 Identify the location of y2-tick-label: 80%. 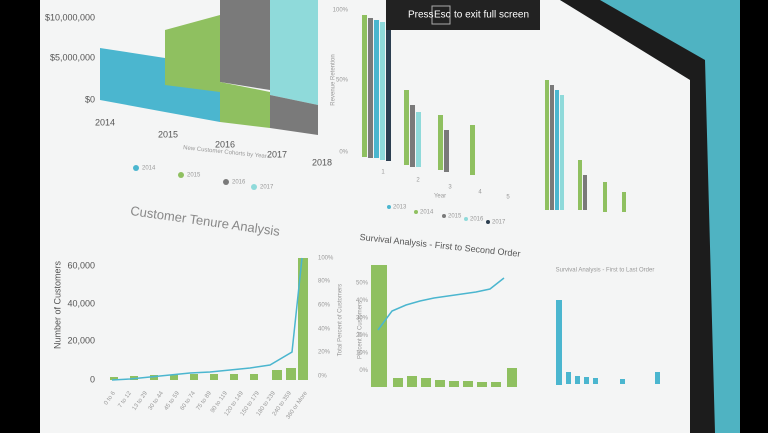
(324, 282).